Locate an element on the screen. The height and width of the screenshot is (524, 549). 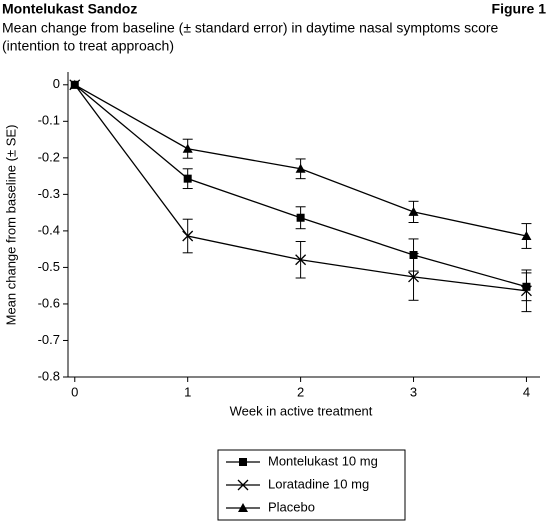
y-tick-label: -0.5 is located at coordinates (49, 266).